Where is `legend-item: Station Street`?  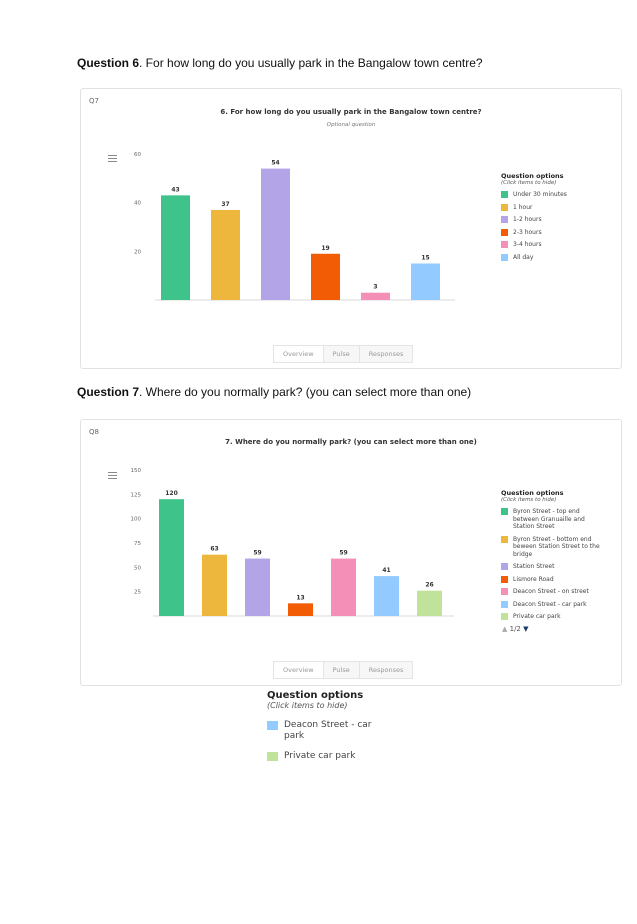 legend-item: Station Street is located at coordinates (551, 567).